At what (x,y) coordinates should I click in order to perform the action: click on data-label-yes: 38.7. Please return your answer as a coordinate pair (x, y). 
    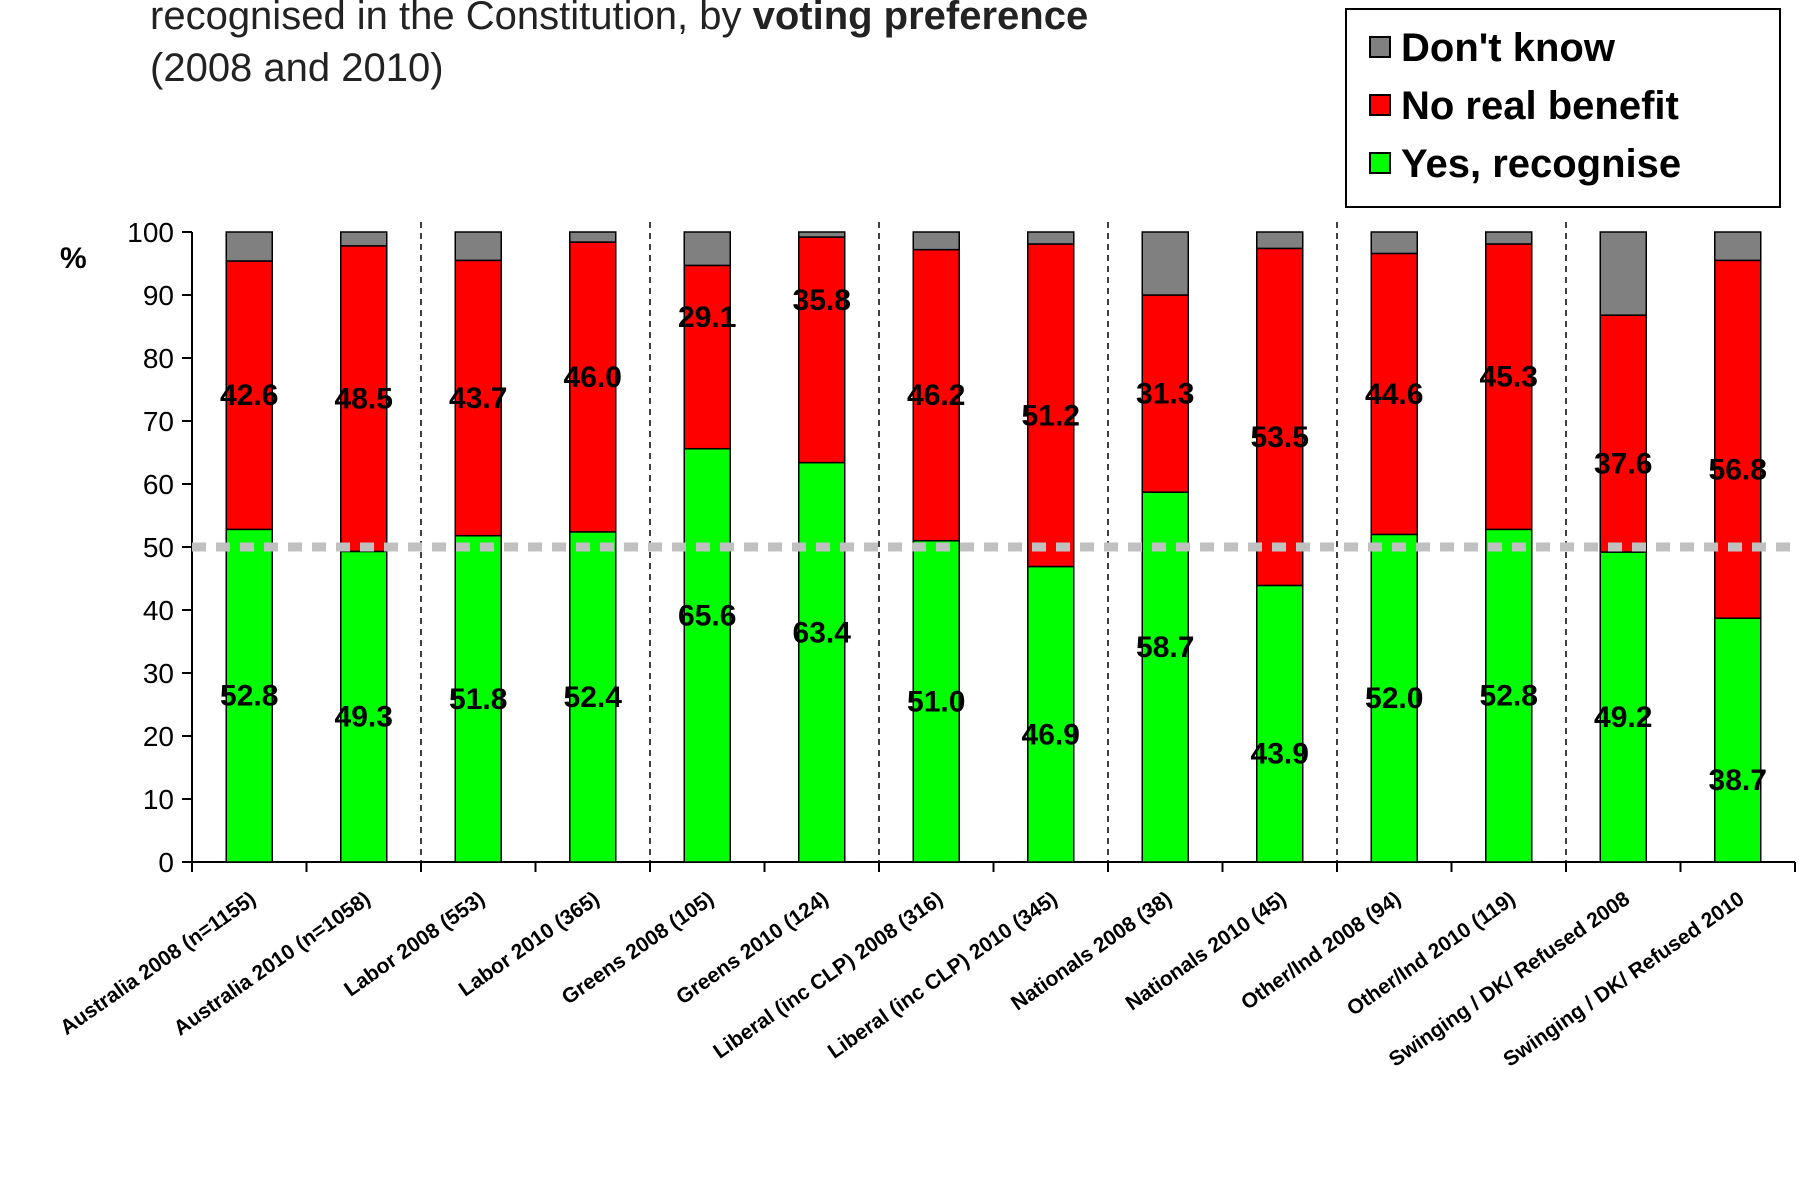
    Looking at the image, I should click on (1738, 780).